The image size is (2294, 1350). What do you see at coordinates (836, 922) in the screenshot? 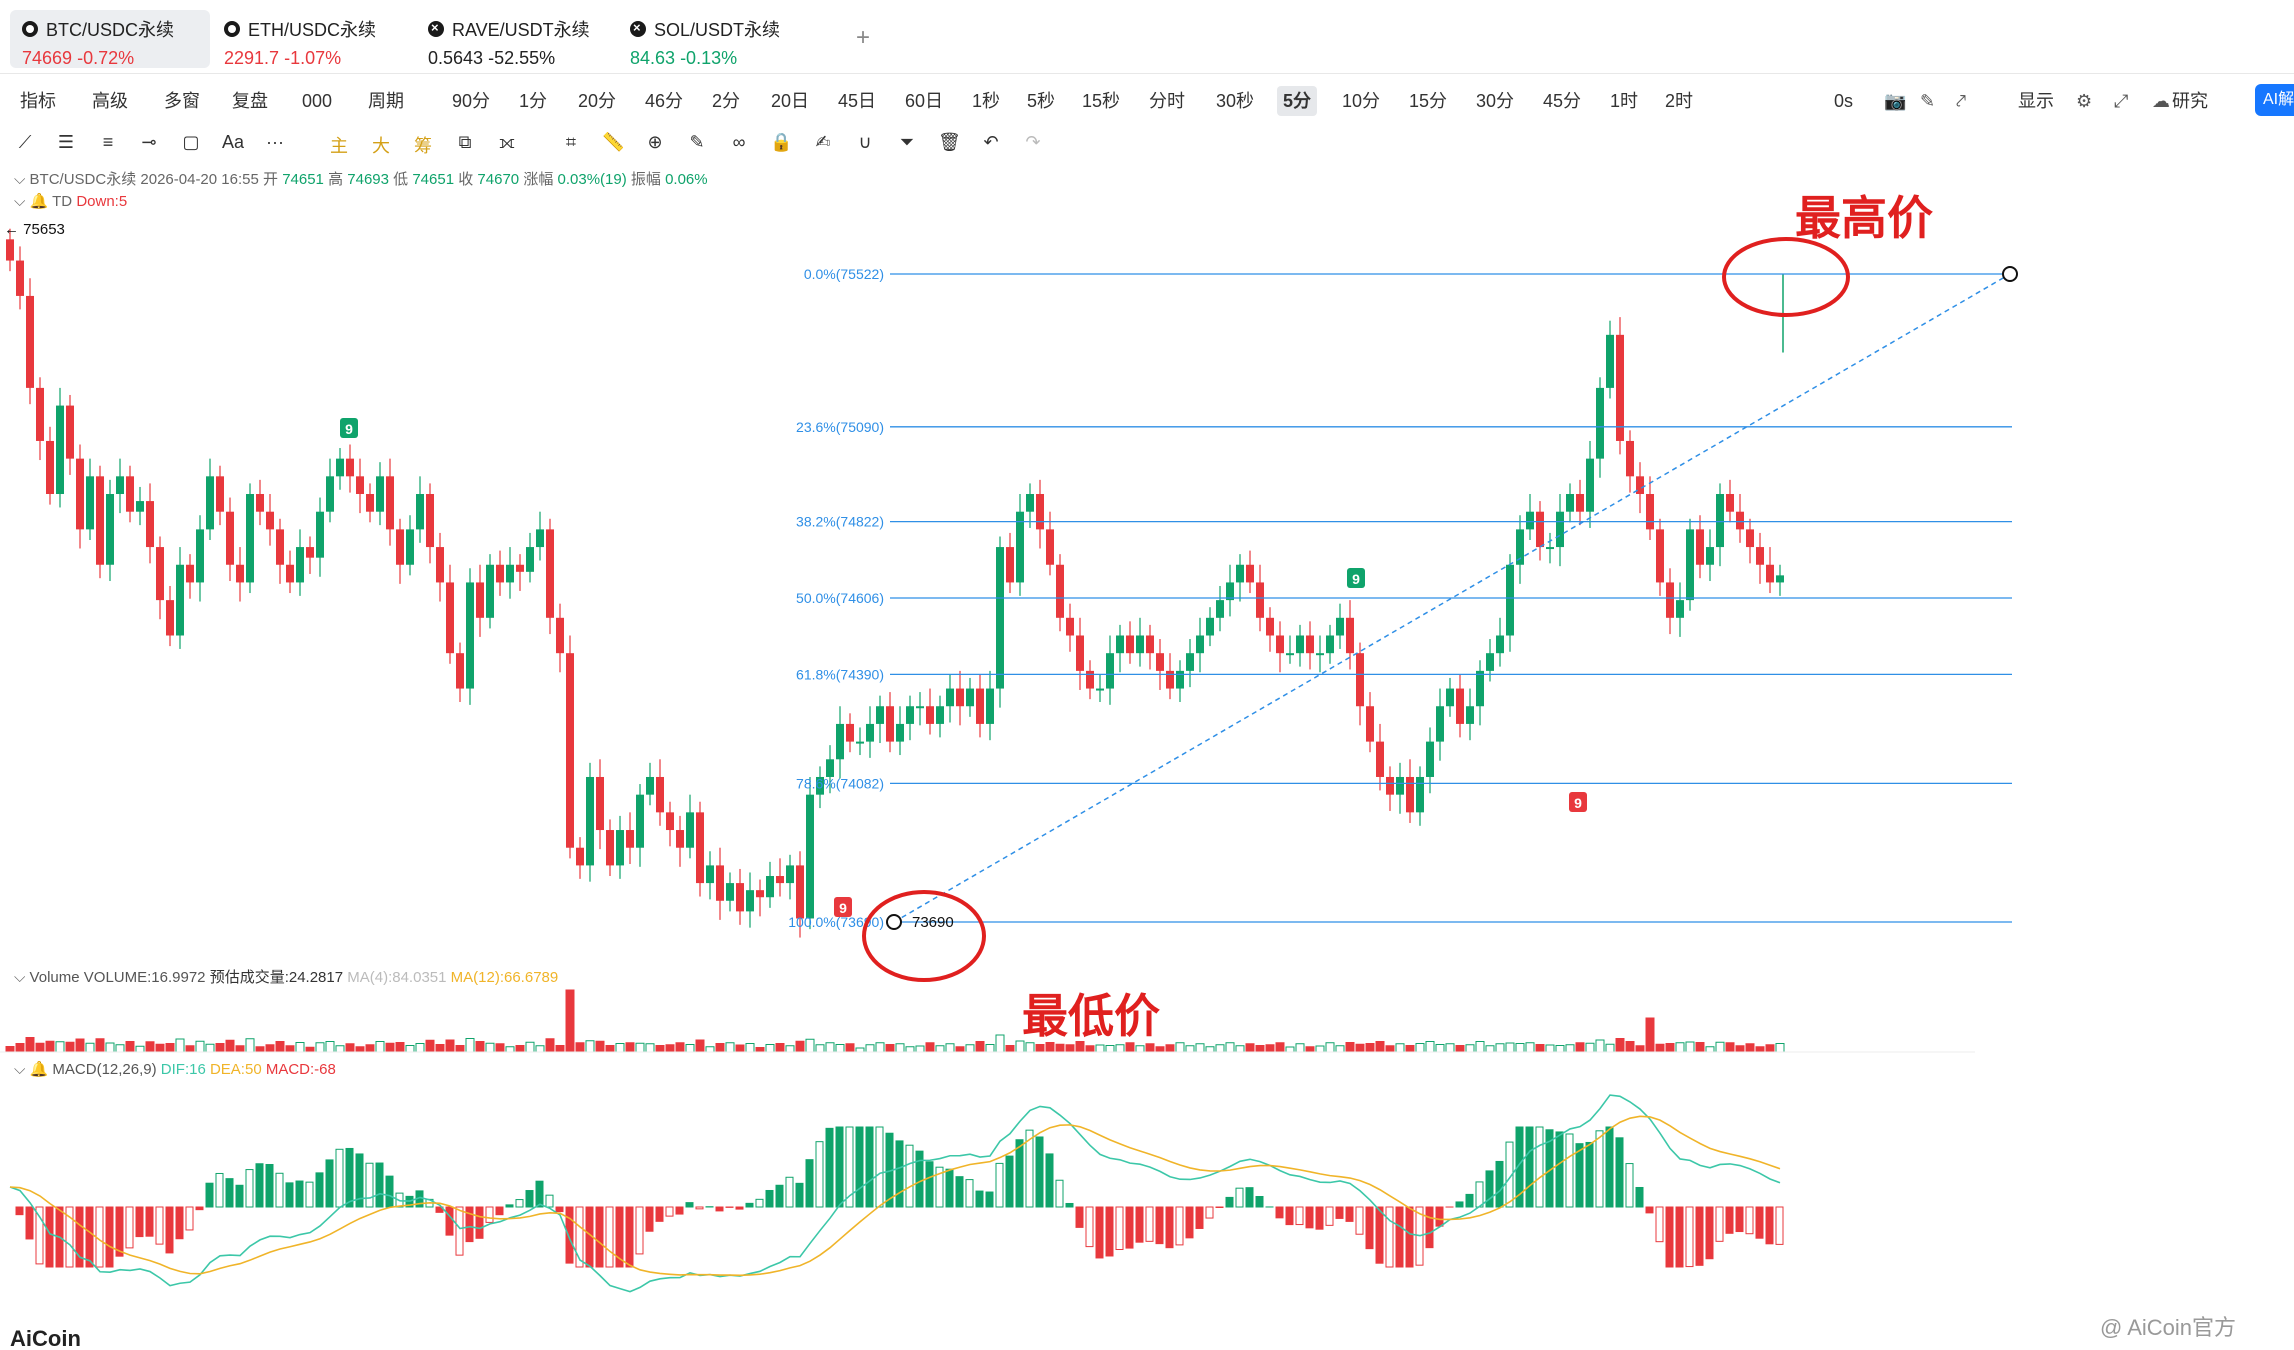
I see `fib-level-label: 100.0%(73690)` at bounding box center [836, 922].